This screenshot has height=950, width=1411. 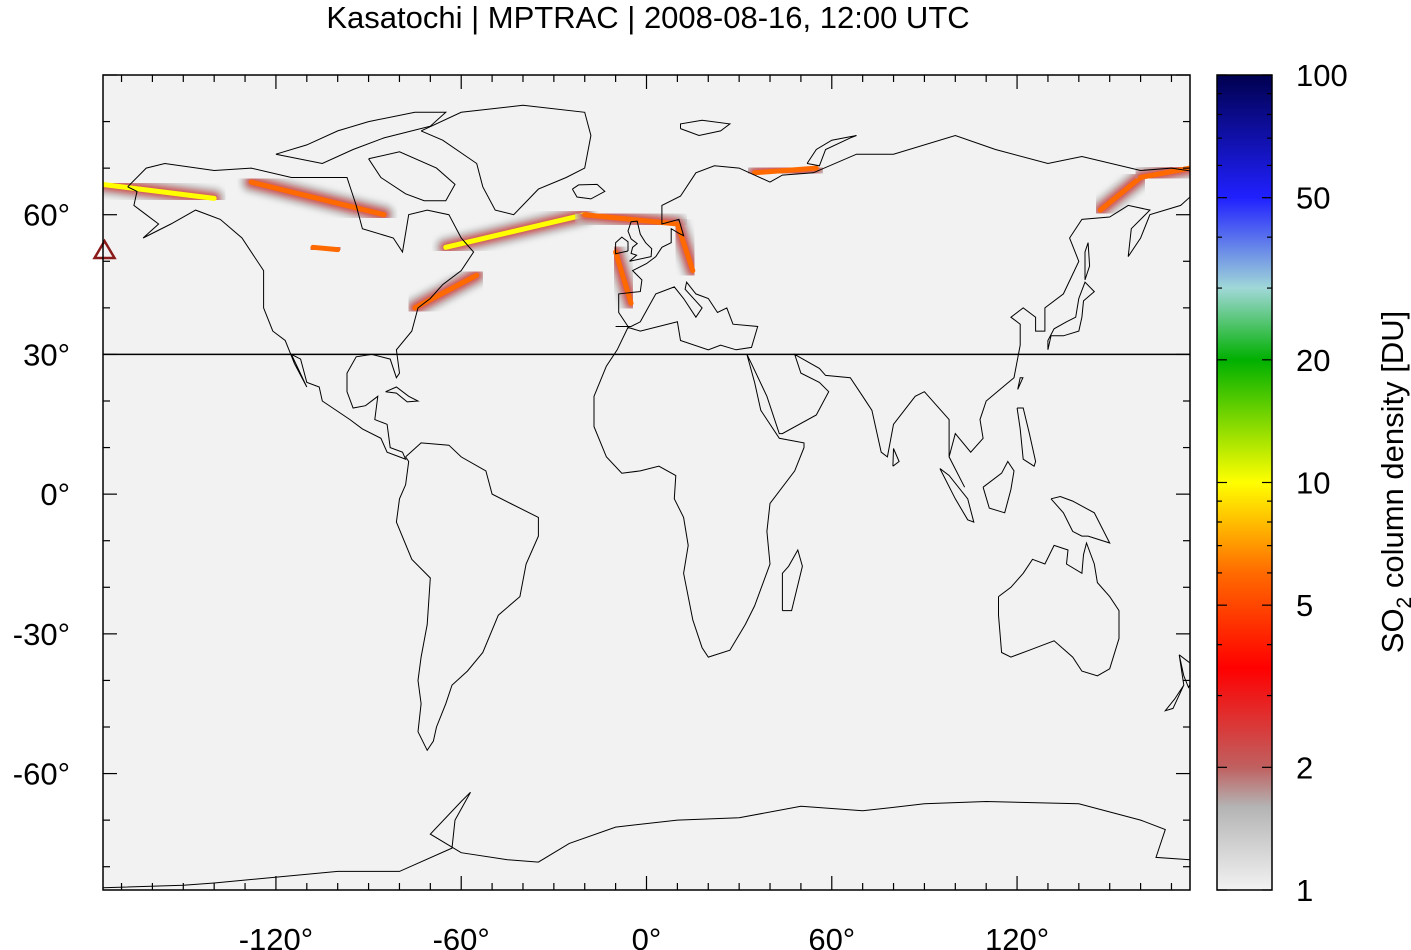 What do you see at coordinates (785, 170) in the screenshot?
I see `plume-barents-sea` at bounding box center [785, 170].